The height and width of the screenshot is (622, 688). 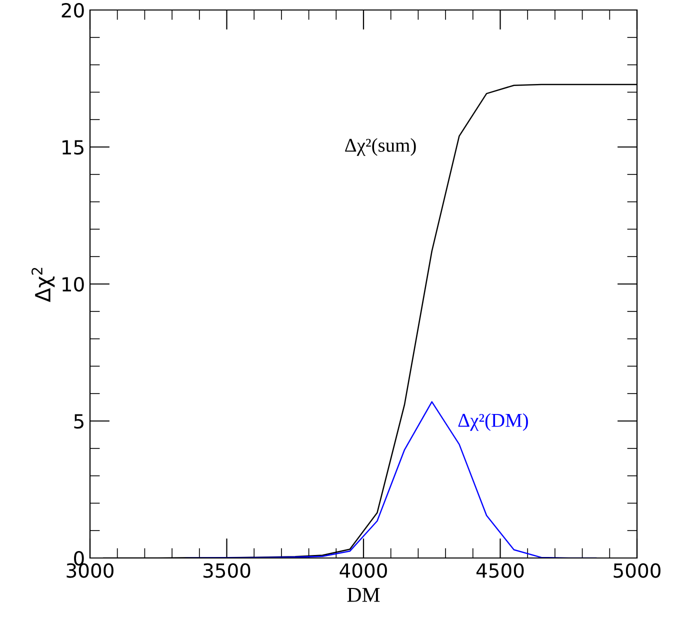 I want to click on x-axis-title: DM, so click(x=363, y=595).